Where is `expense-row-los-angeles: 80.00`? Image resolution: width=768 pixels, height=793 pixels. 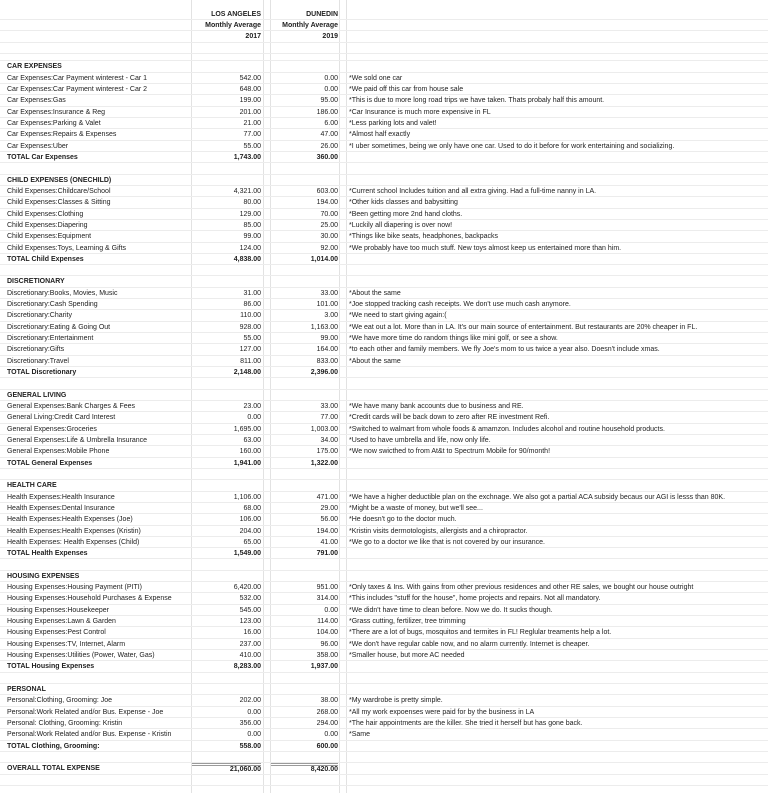
expense-row-los-angeles: 80.00 is located at coordinates (252, 203).